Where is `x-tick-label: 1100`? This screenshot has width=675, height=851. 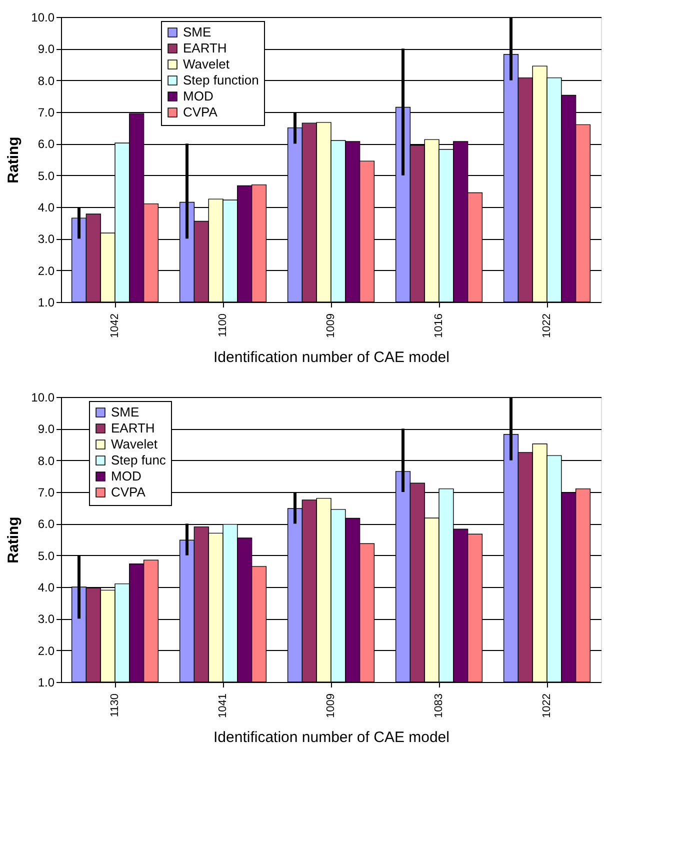
x-tick-label: 1100 is located at coordinates (223, 326).